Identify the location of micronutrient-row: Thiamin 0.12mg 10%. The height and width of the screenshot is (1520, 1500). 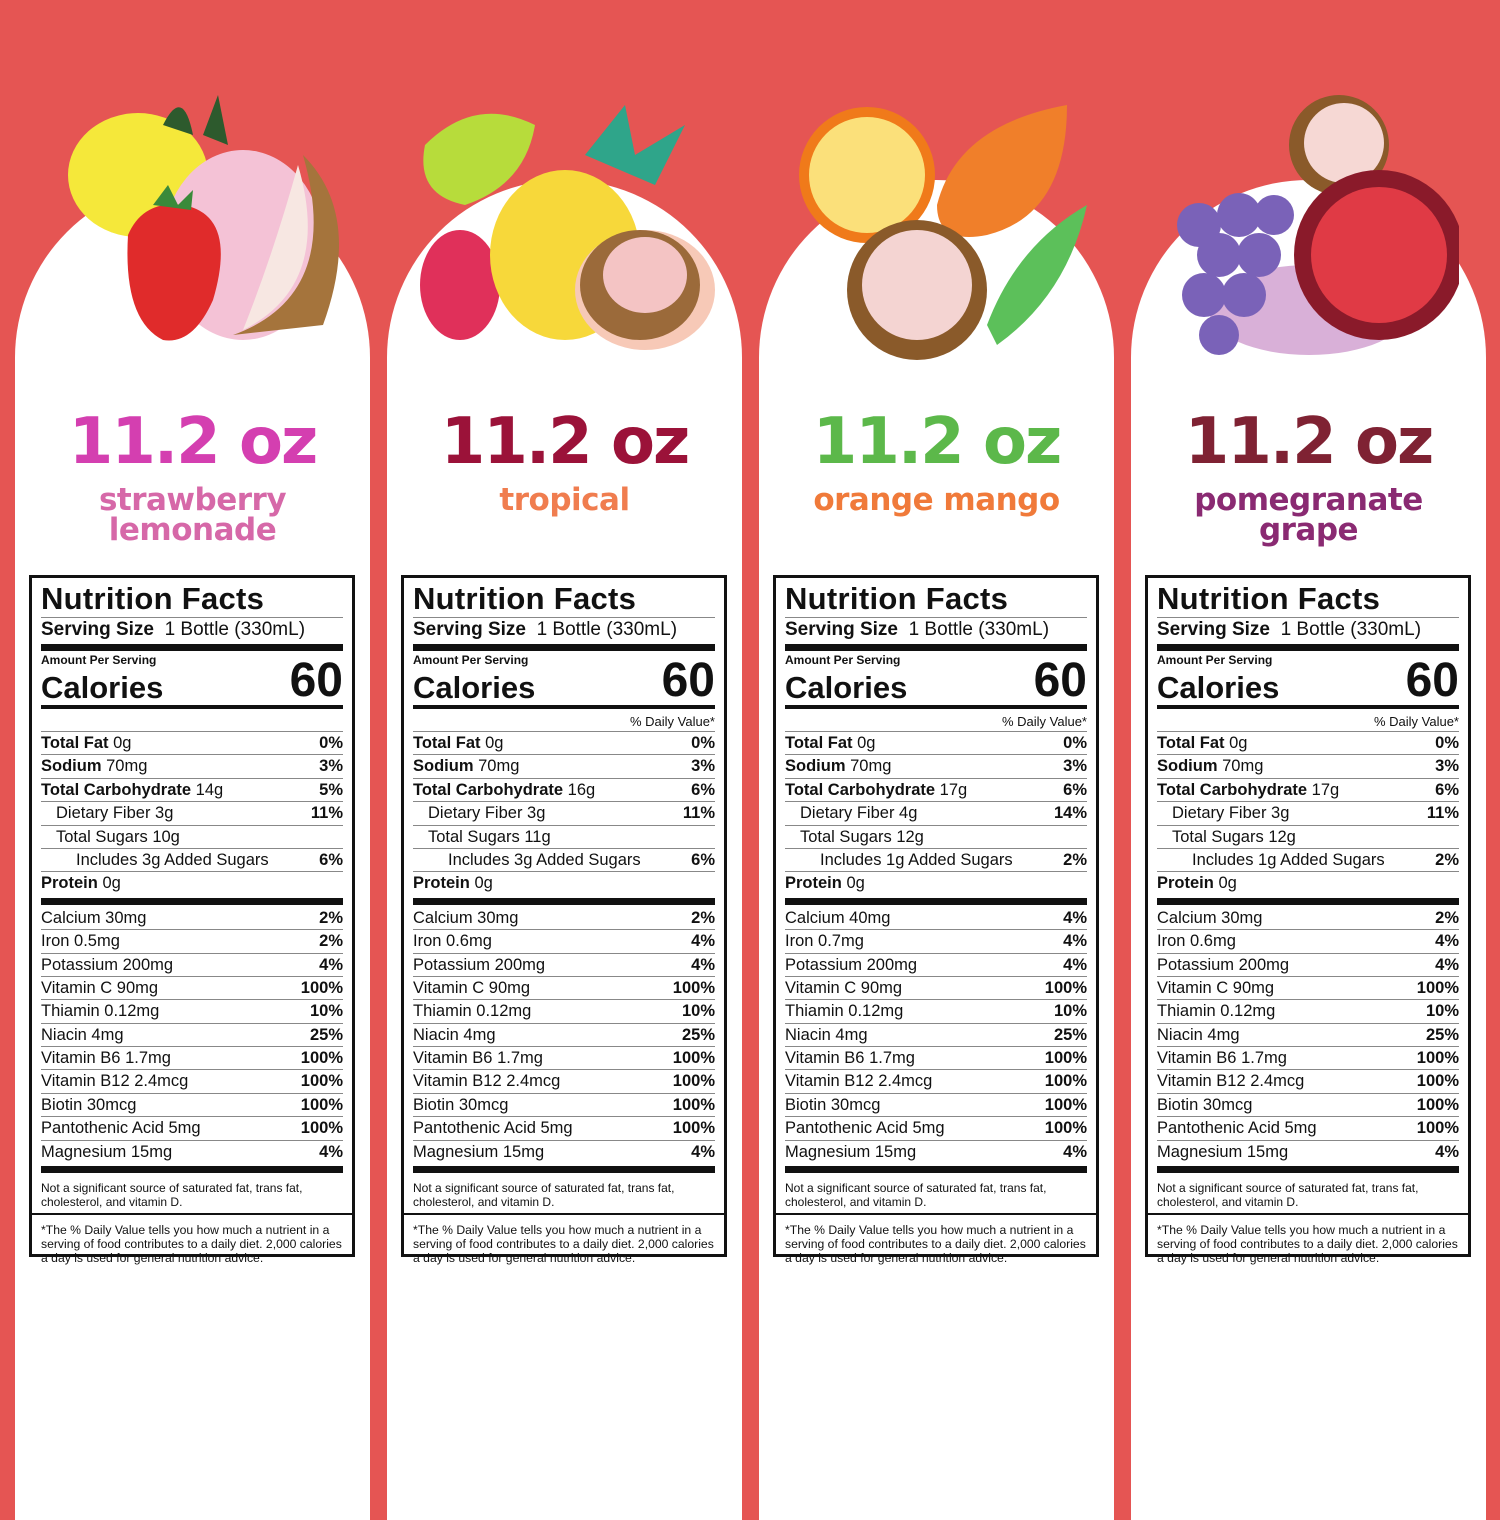
(936, 1012).